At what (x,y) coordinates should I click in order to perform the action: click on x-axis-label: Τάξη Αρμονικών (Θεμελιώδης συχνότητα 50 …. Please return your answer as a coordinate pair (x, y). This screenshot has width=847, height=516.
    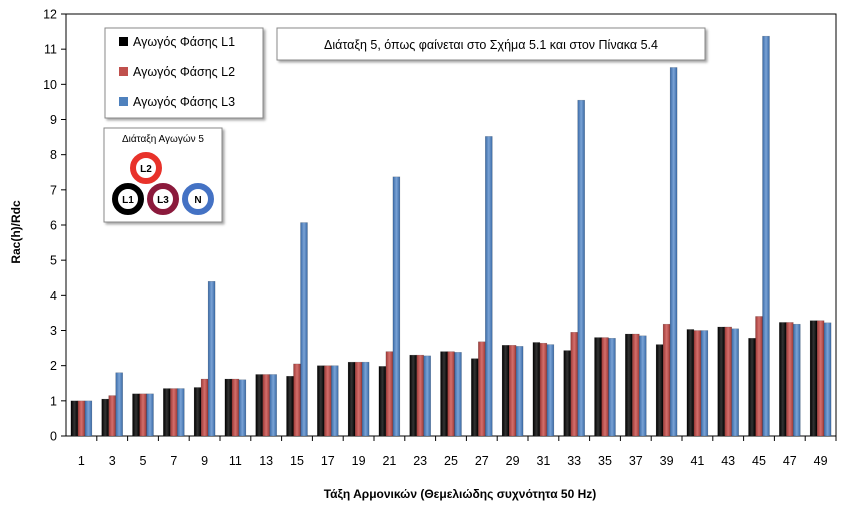
    Looking at the image, I should click on (460, 494).